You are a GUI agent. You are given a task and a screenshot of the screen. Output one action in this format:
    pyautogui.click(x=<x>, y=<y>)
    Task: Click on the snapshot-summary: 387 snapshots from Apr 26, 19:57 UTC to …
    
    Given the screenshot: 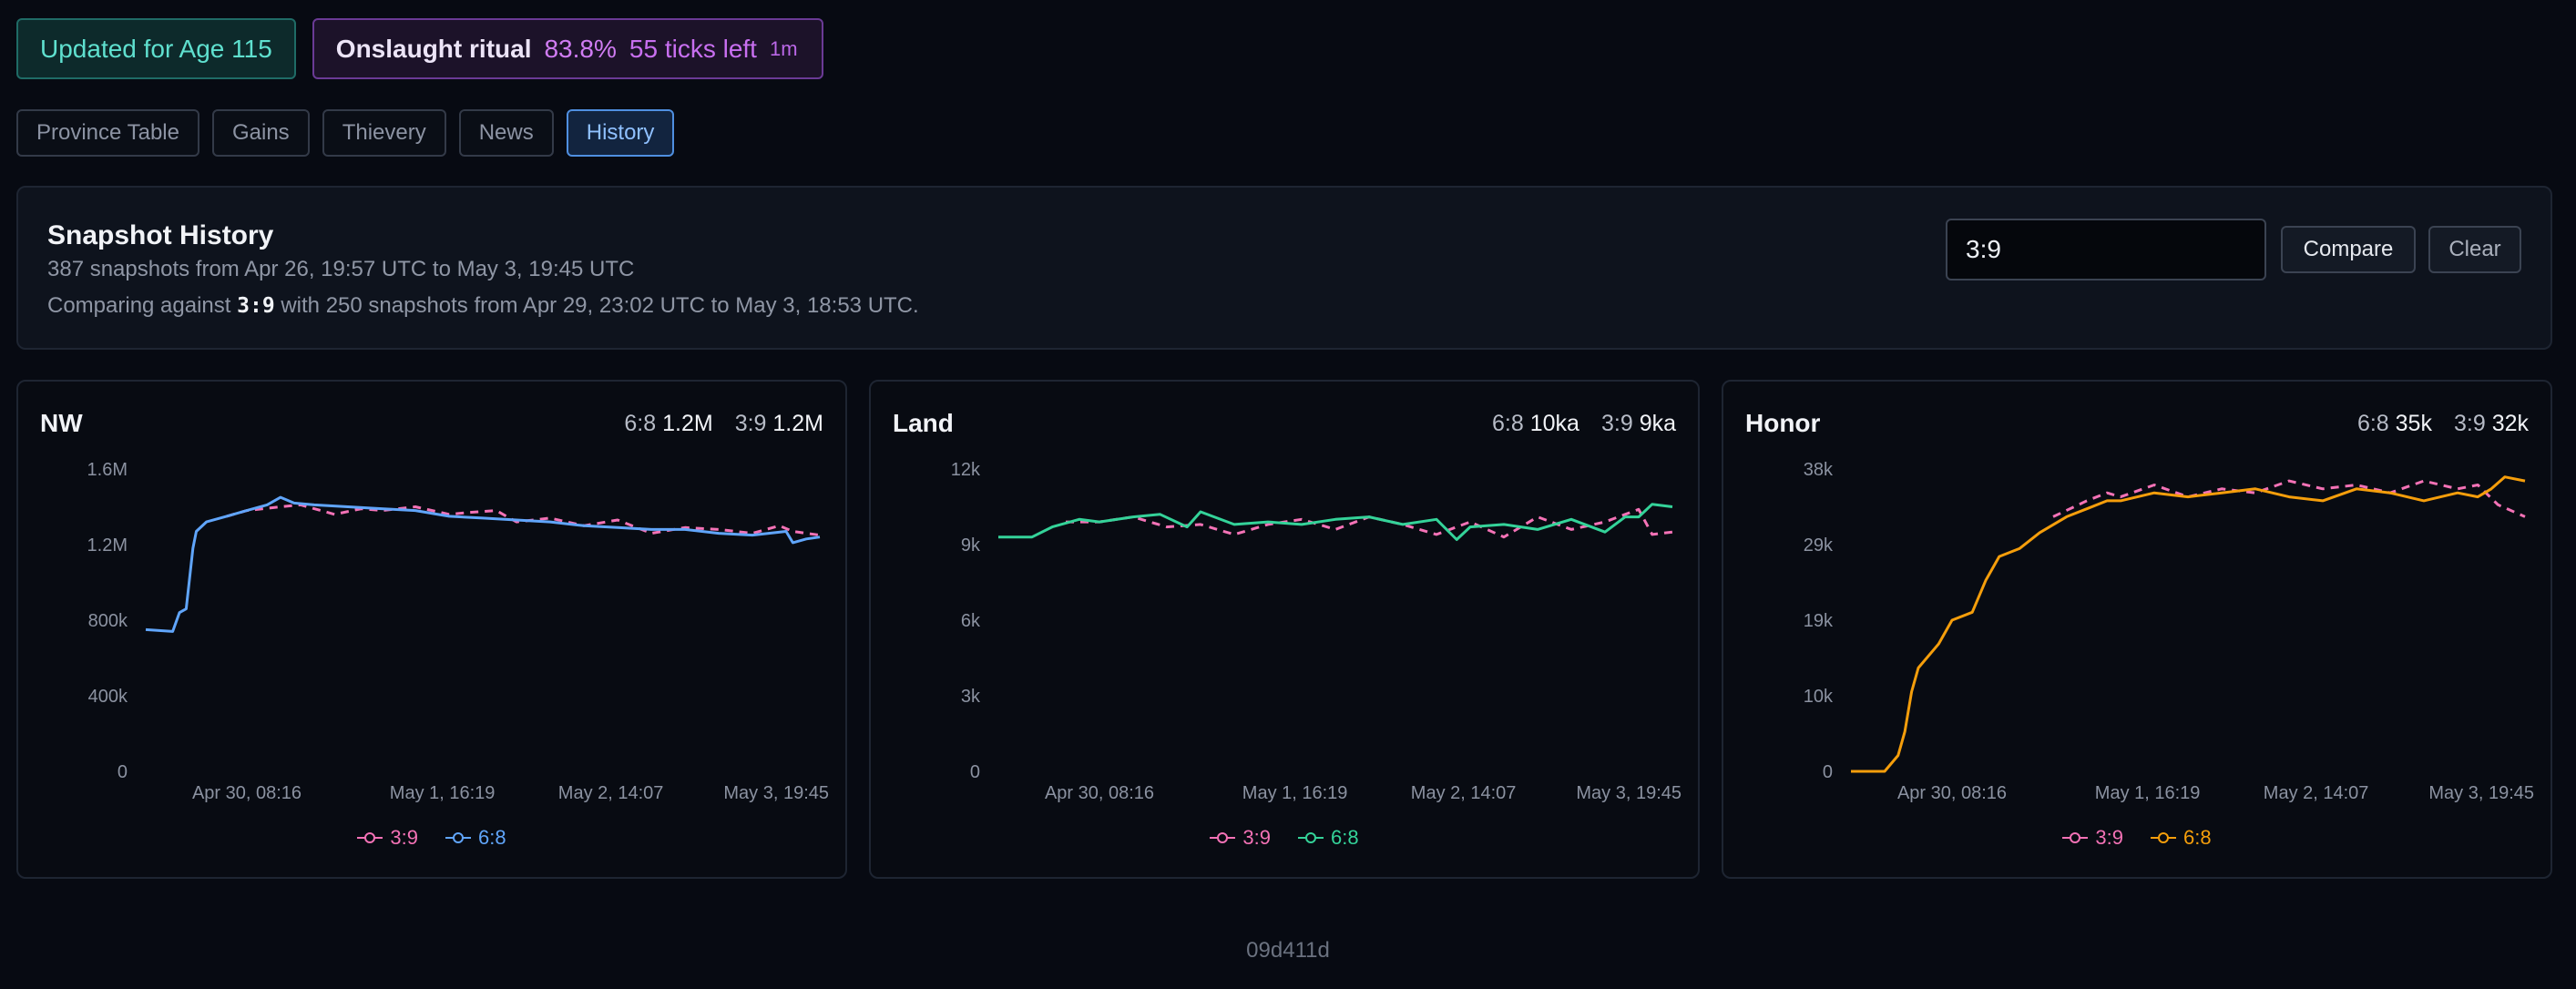 What is the action you would take?
    pyautogui.click(x=341, y=269)
    